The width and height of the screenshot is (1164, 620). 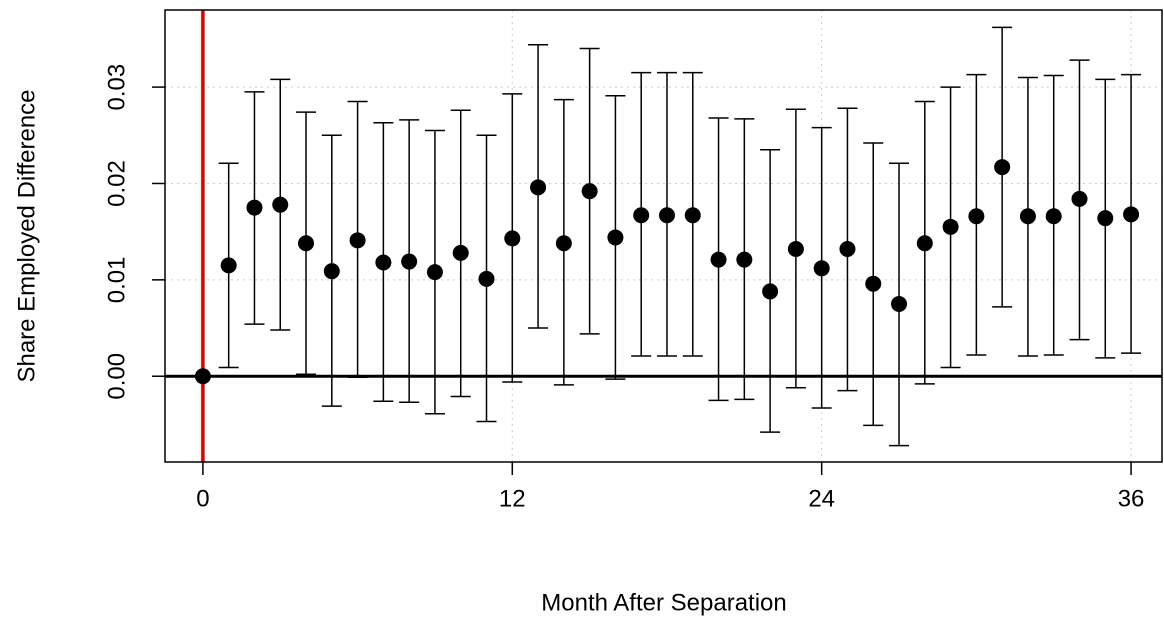 I want to click on x-tick-label: 36, so click(x=1131, y=498).